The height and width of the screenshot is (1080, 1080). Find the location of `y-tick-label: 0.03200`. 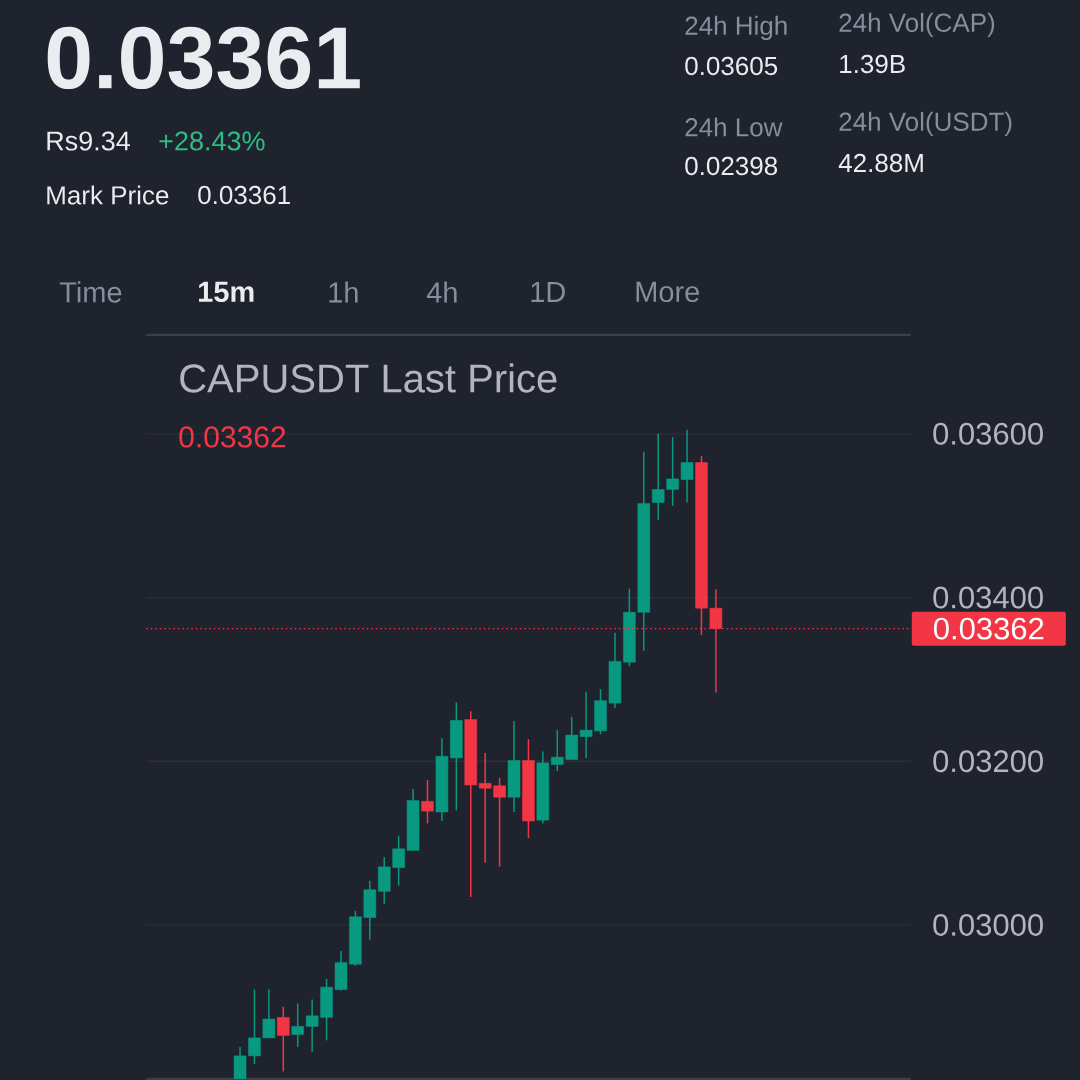

y-tick-label: 0.03200 is located at coordinates (988, 761).